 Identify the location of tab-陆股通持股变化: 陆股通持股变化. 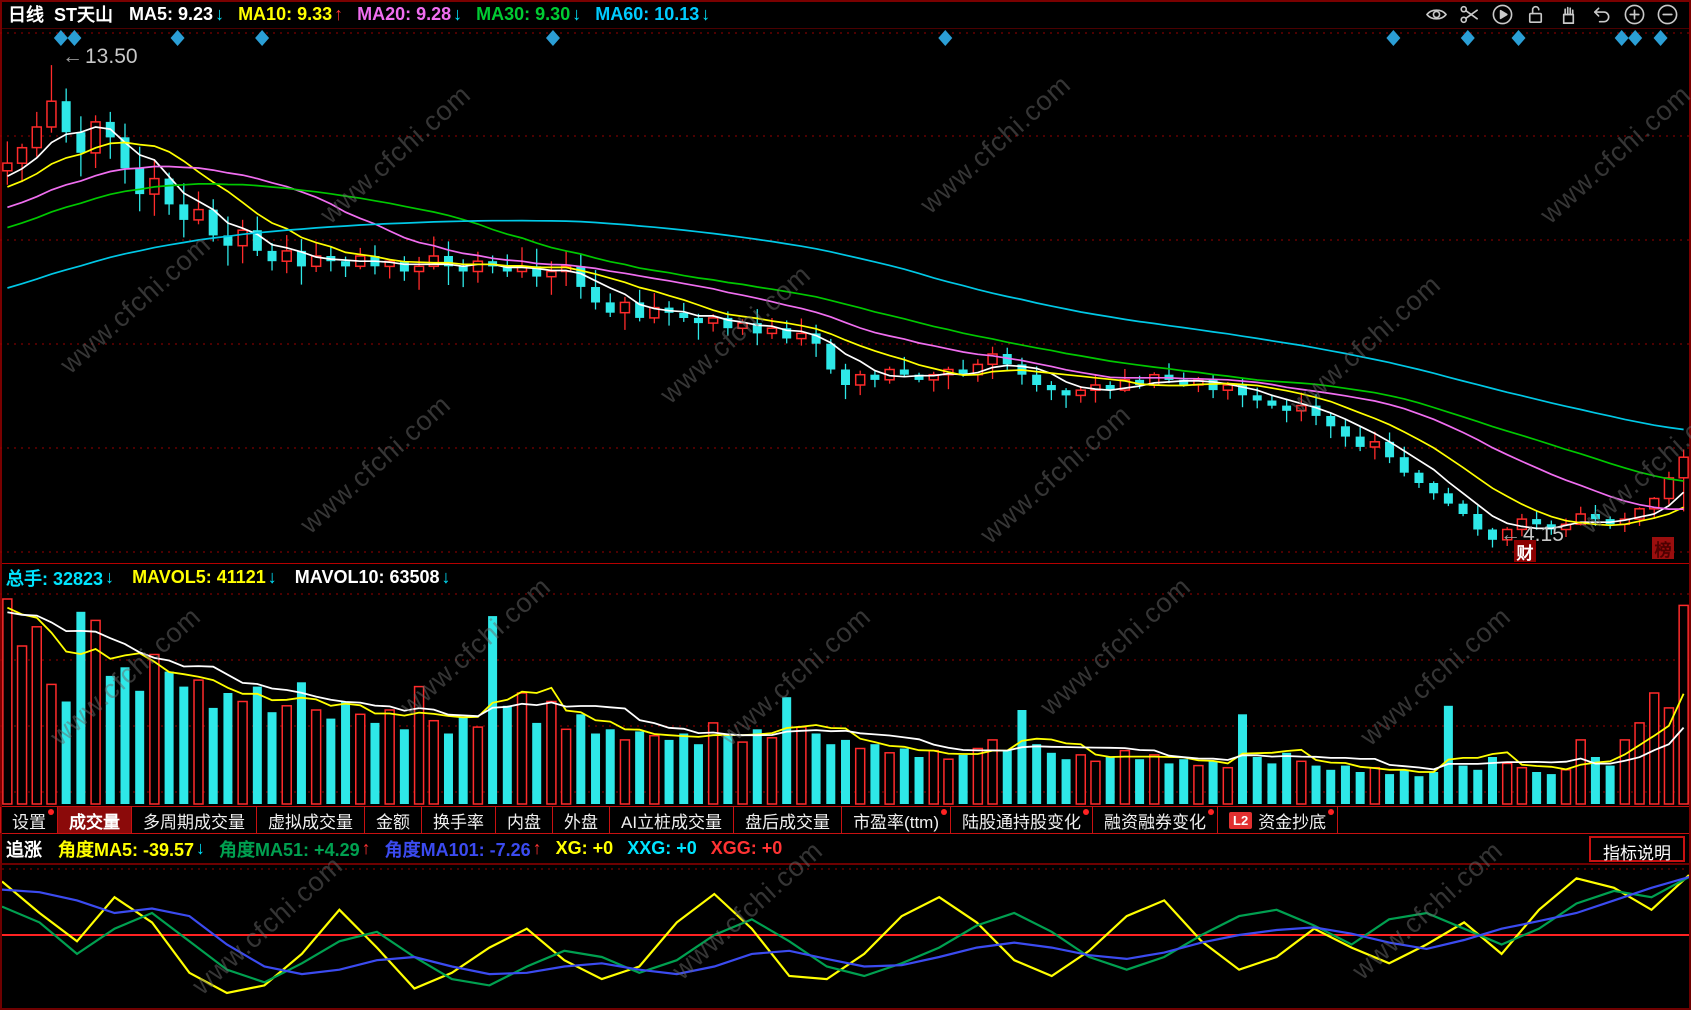
(1022, 820).